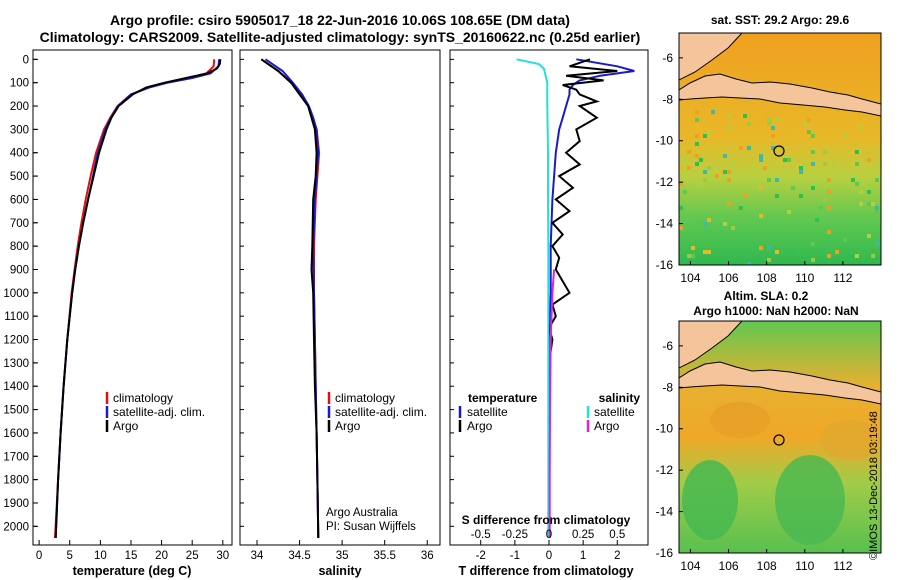  What do you see at coordinates (804, 566) in the screenshot?
I see `map-xtick-label: 110` at bounding box center [804, 566].